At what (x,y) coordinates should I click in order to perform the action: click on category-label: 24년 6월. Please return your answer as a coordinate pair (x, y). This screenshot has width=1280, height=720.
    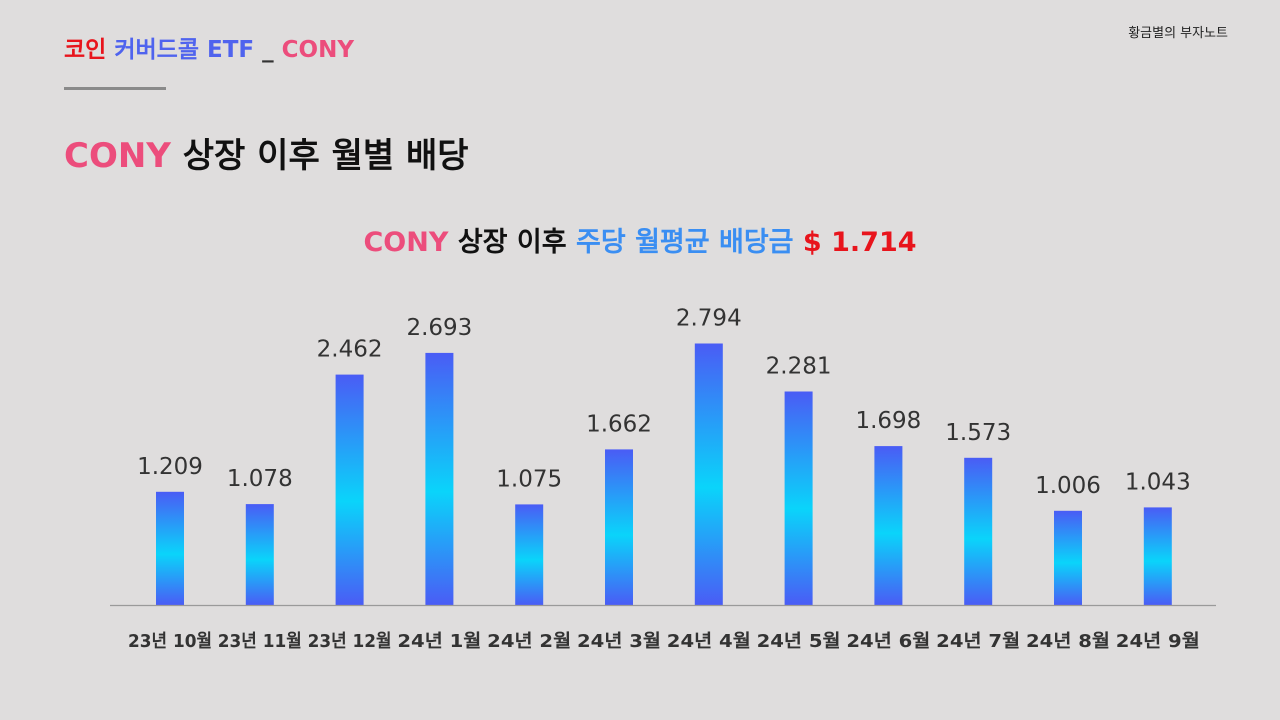
    Looking at the image, I should click on (888, 641).